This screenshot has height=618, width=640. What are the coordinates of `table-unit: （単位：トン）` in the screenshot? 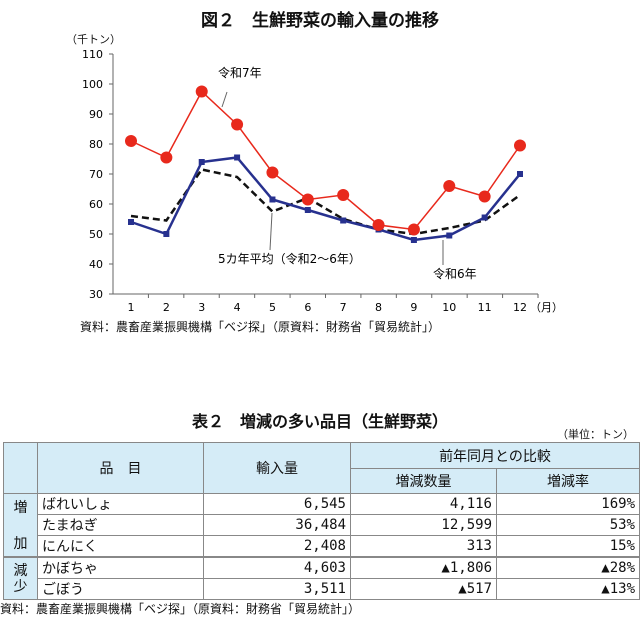 It's located at (595, 434).